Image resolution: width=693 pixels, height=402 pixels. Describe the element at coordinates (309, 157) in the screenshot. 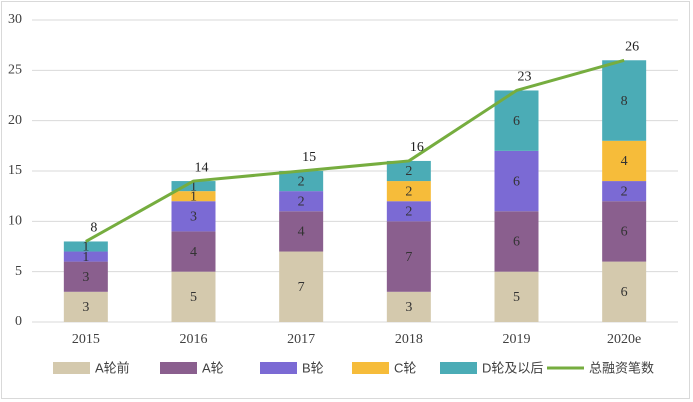

I see `total-label: 15` at that location.